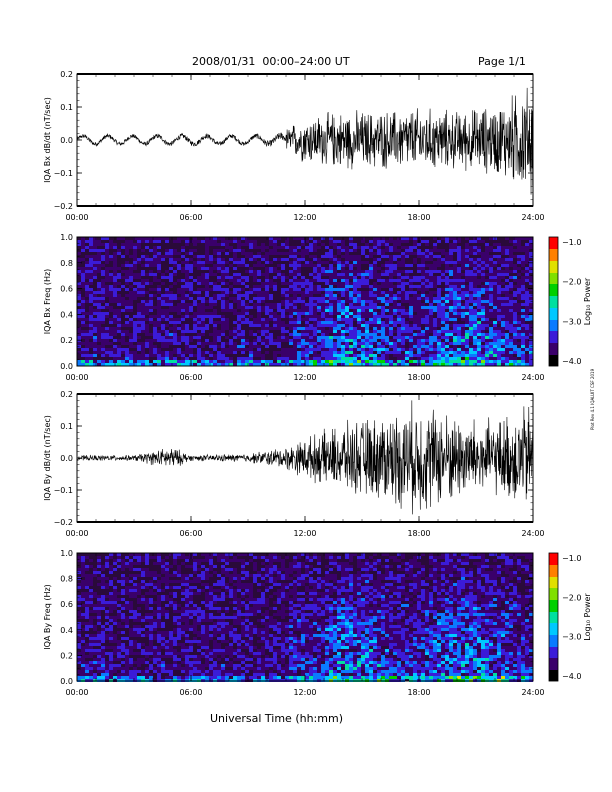 The image size is (612, 792). I want to click on y-axis-title: IQA Bx dB/dt (nT/sec), so click(47, 140).